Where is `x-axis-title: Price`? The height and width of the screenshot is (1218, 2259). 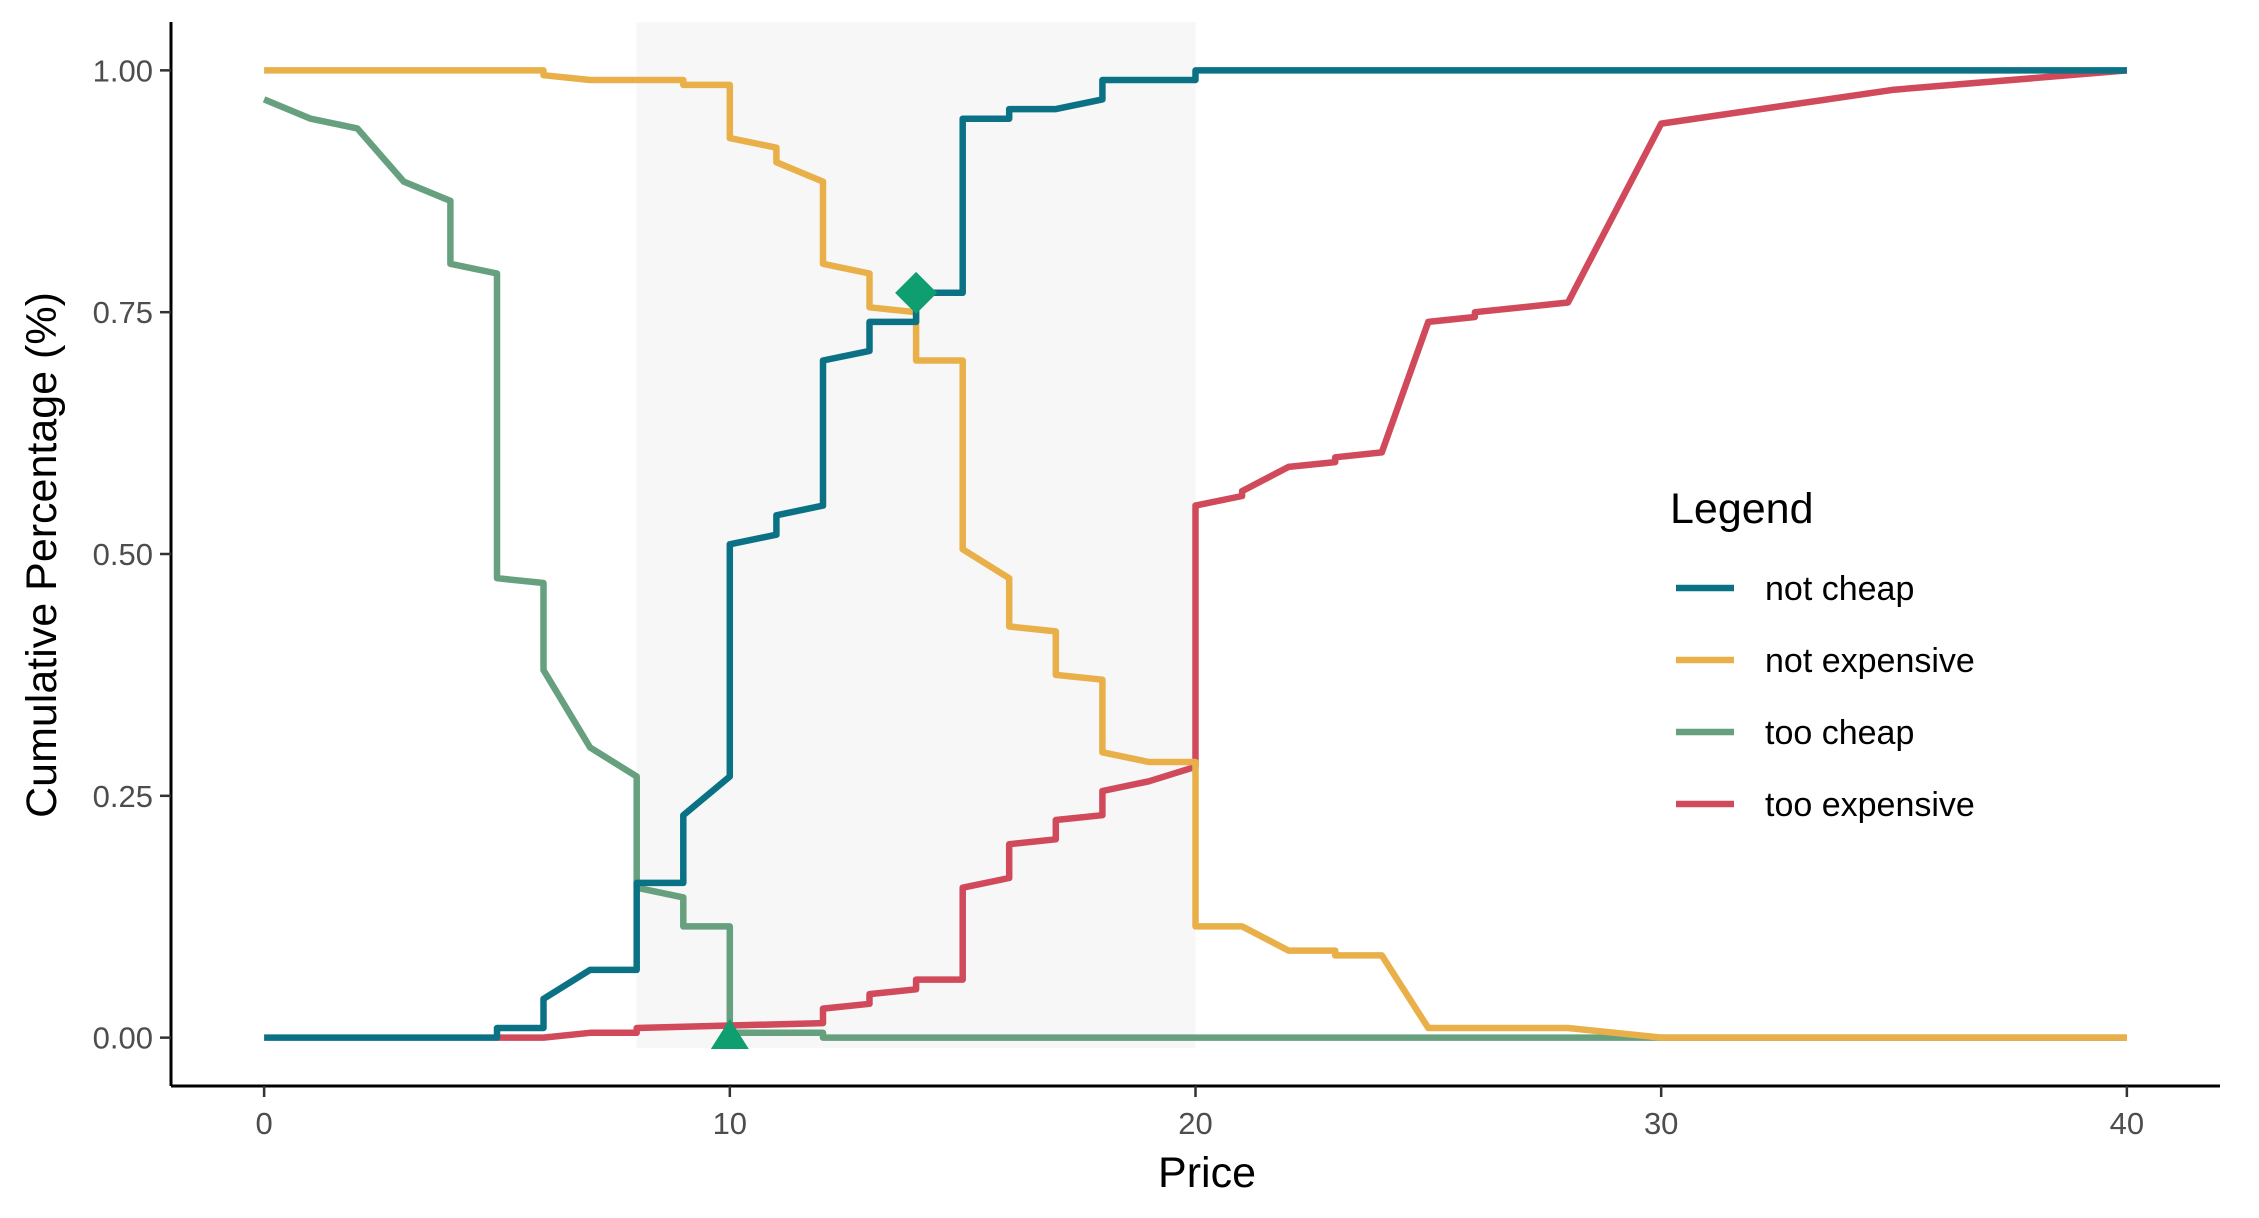
x-axis-title: Price is located at coordinates (1207, 1173).